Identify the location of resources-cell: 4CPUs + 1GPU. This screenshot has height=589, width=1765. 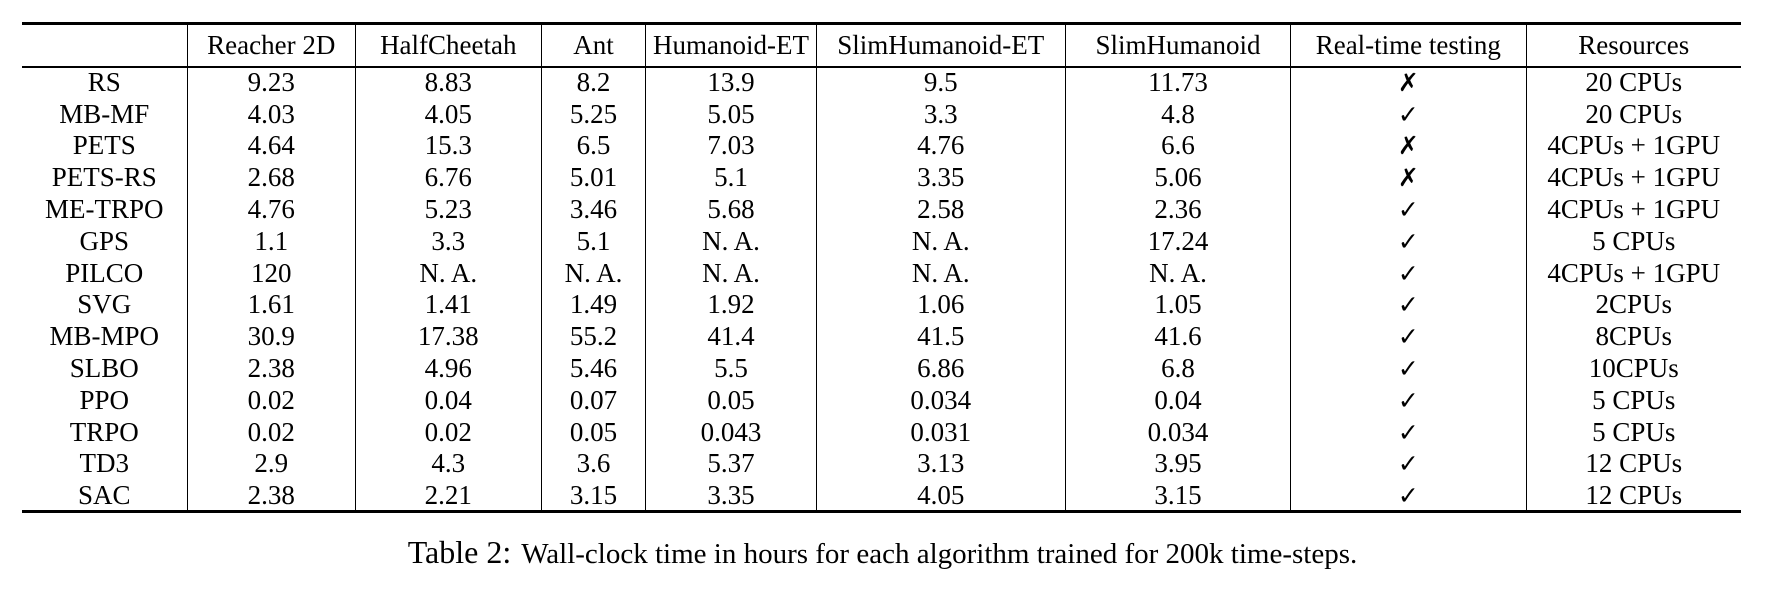
(1634, 177).